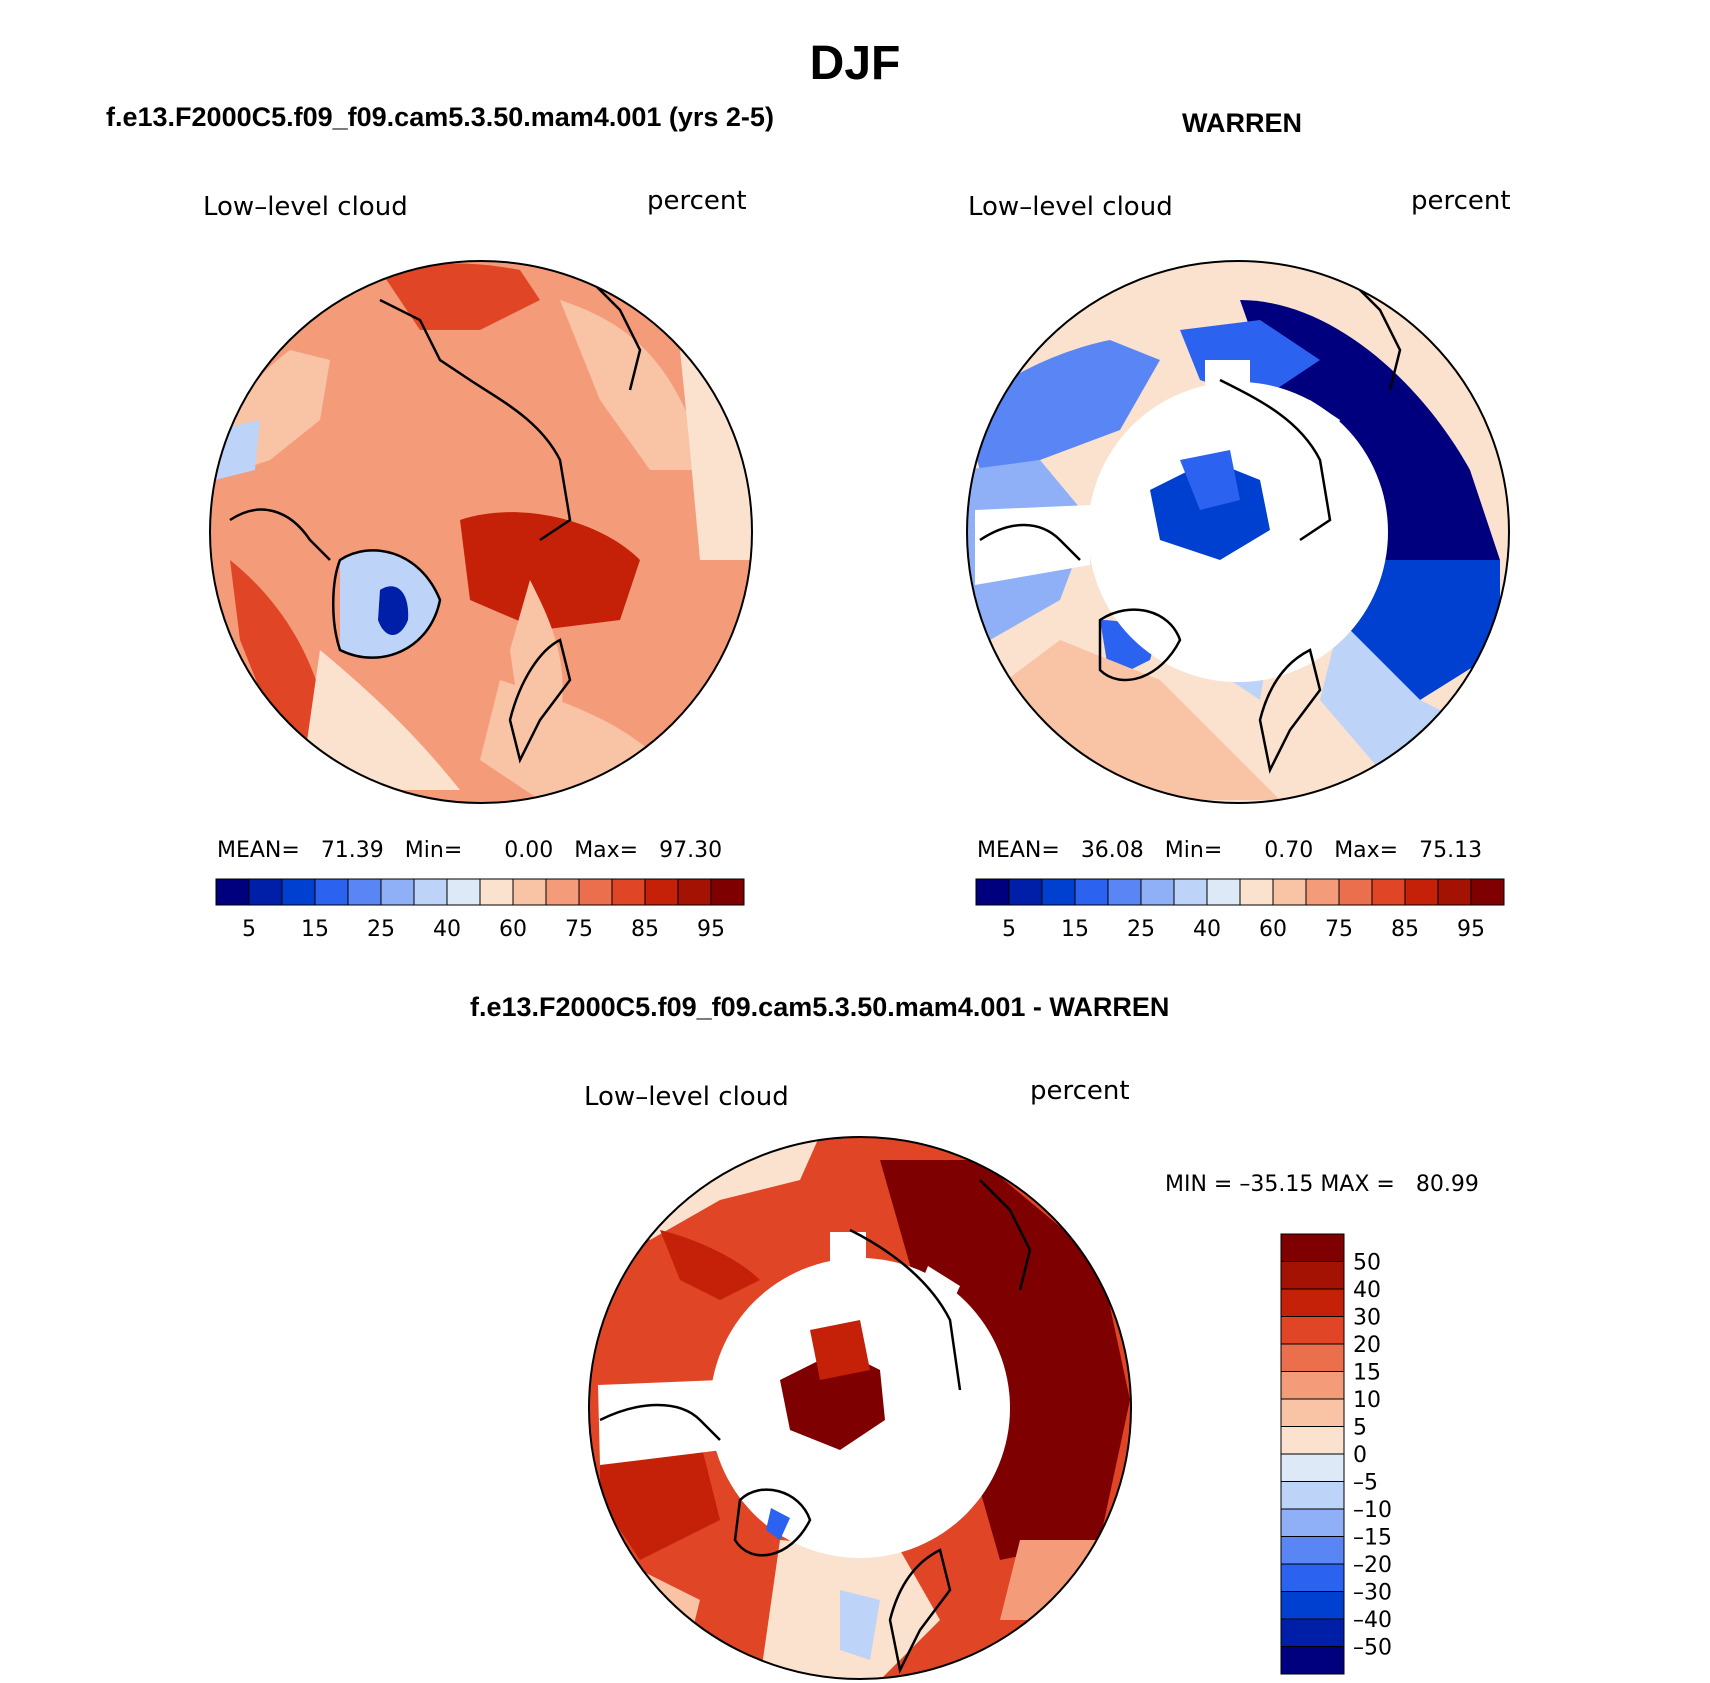  Describe the element at coordinates (1405, 929) in the screenshot. I see `right-colorbar-tick-label: 85` at that location.